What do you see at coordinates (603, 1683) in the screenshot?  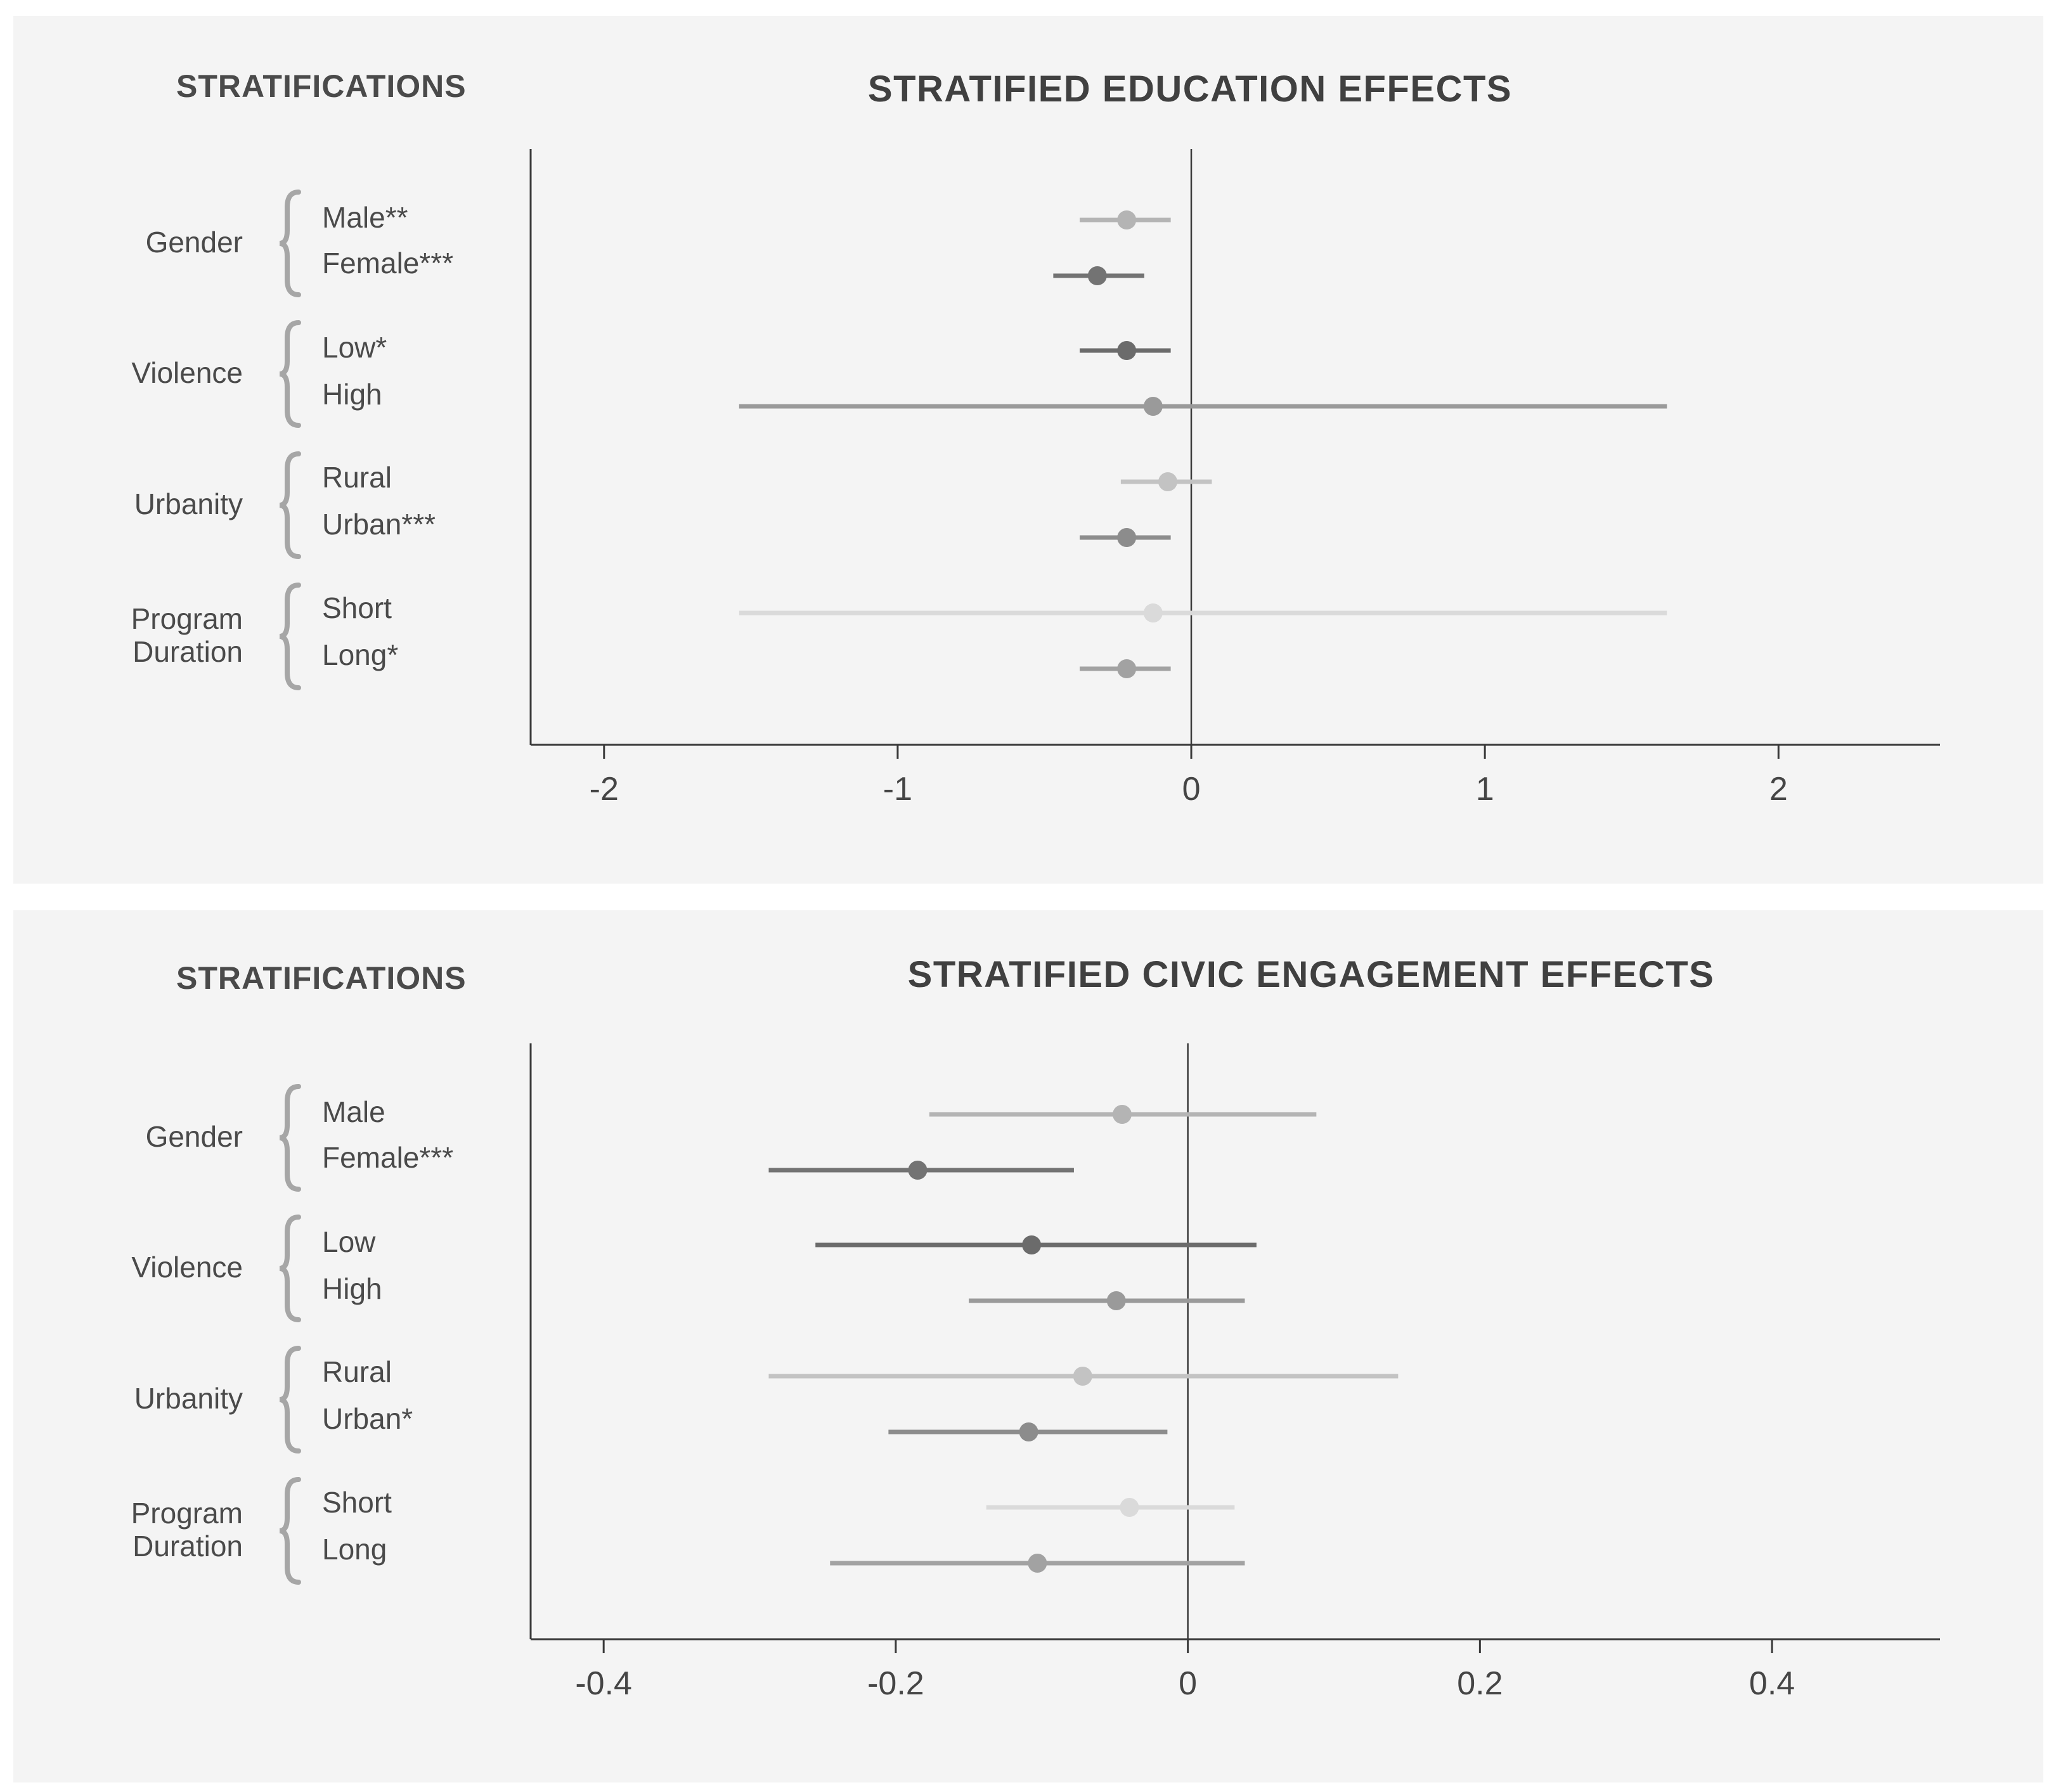 I see `x-tick-label: -0.4` at bounding box center [603, 1683].